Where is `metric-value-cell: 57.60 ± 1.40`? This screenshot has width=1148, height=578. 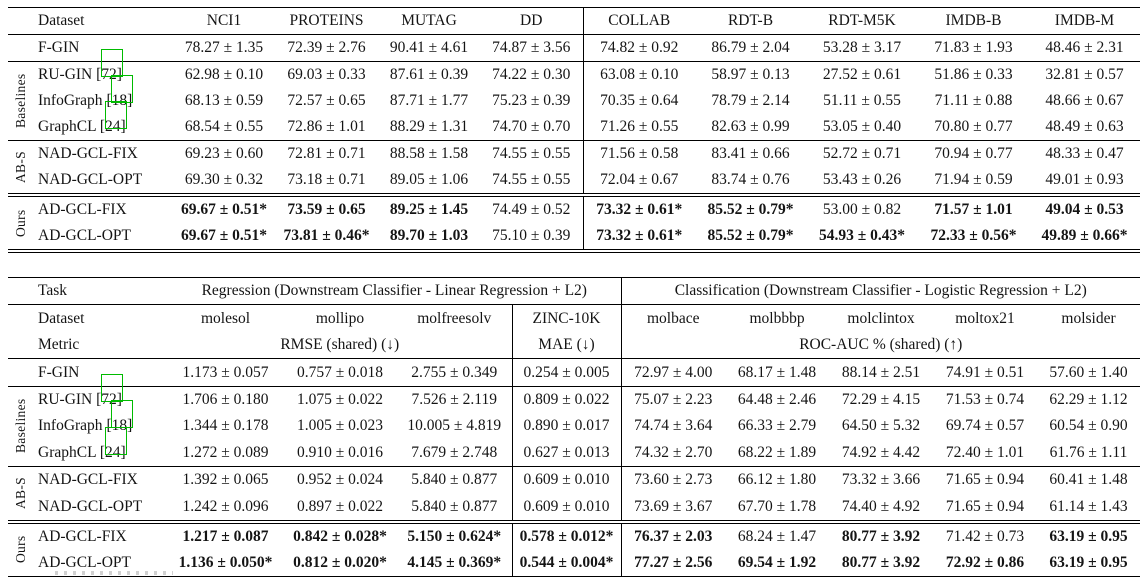
metric-value-cell: 57.60 ± 1.40 is located at coordinates (1089, 372).